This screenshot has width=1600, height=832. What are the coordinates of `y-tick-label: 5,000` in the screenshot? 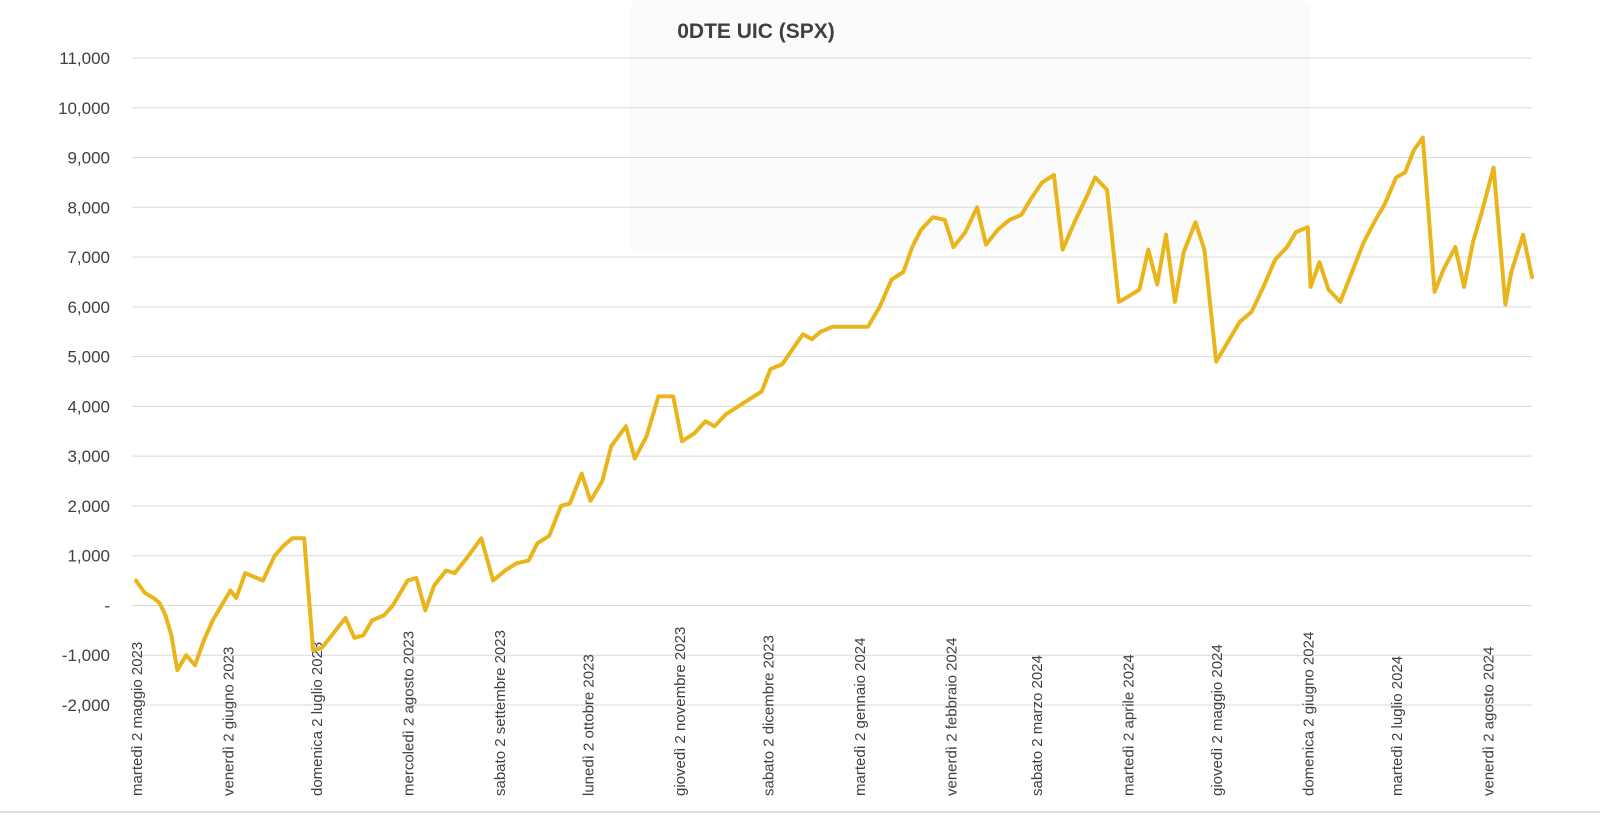 It's located at (88, 357).